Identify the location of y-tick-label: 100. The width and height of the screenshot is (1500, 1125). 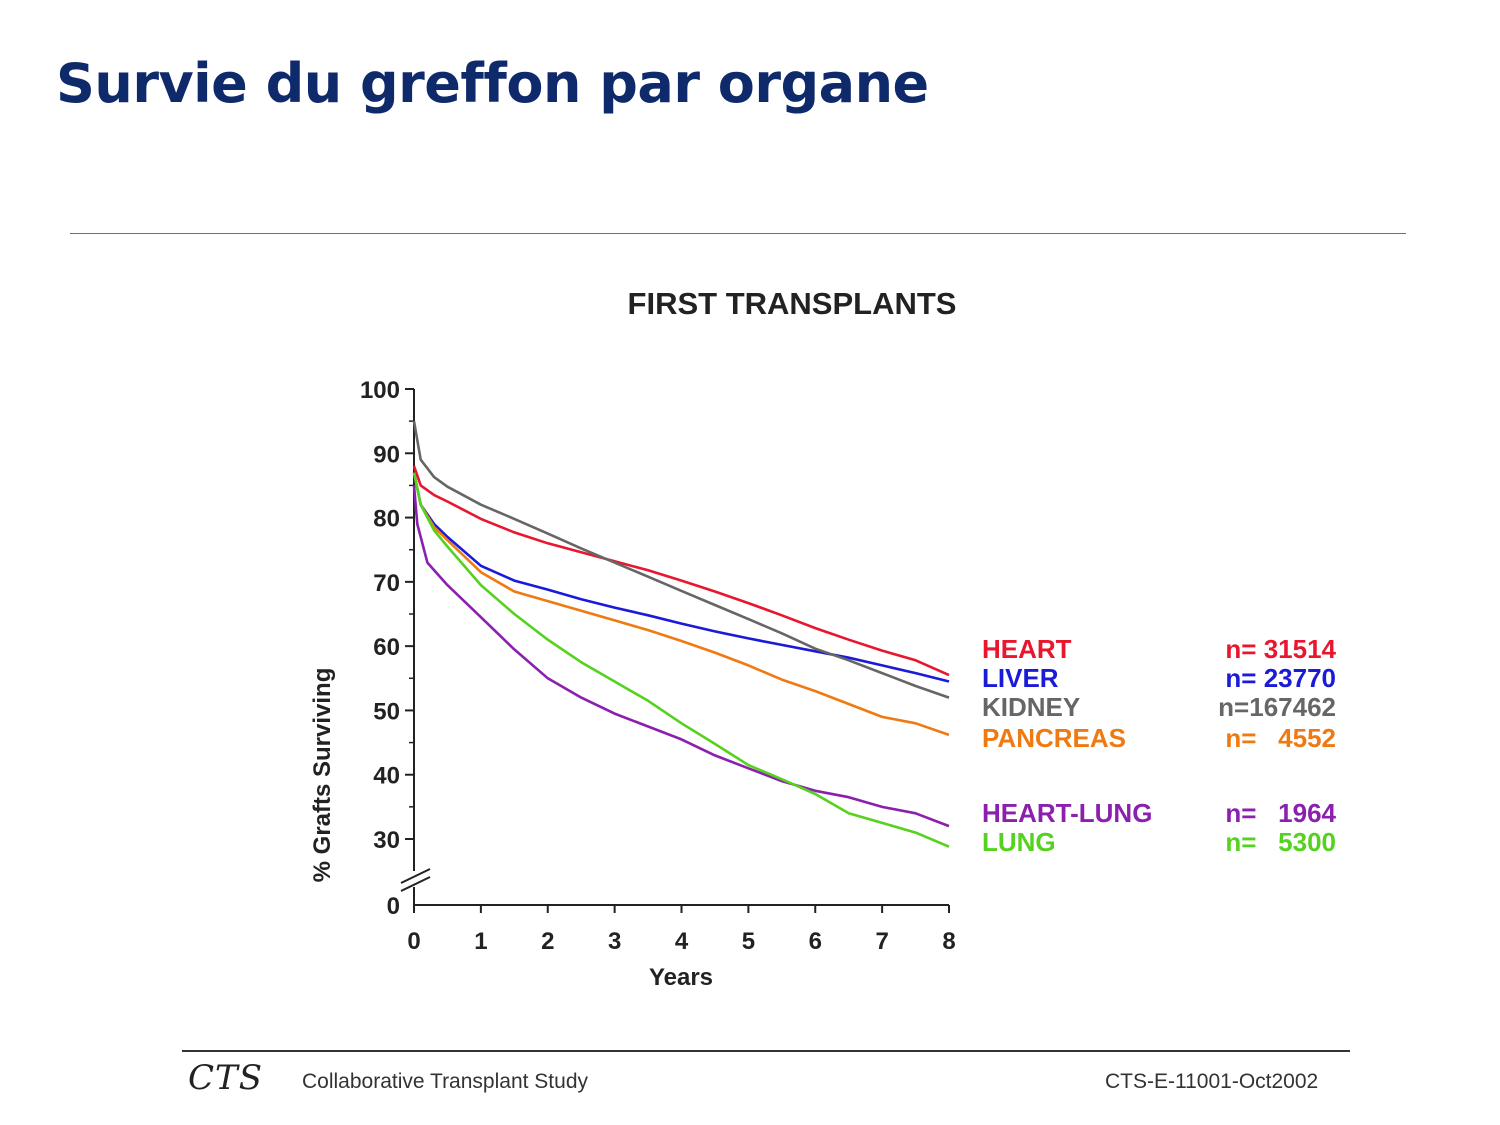
(380, 390).